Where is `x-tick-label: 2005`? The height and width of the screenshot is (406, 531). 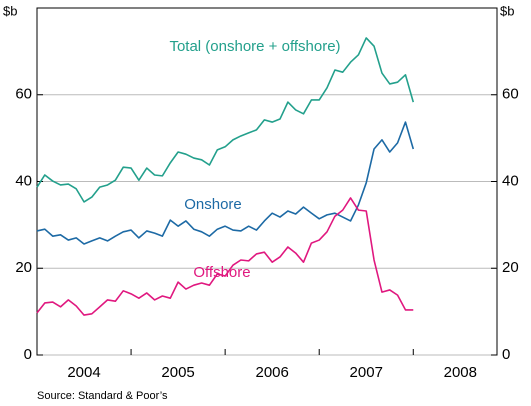
x-tick-label: 2005 is located at coordinates (177, 372).